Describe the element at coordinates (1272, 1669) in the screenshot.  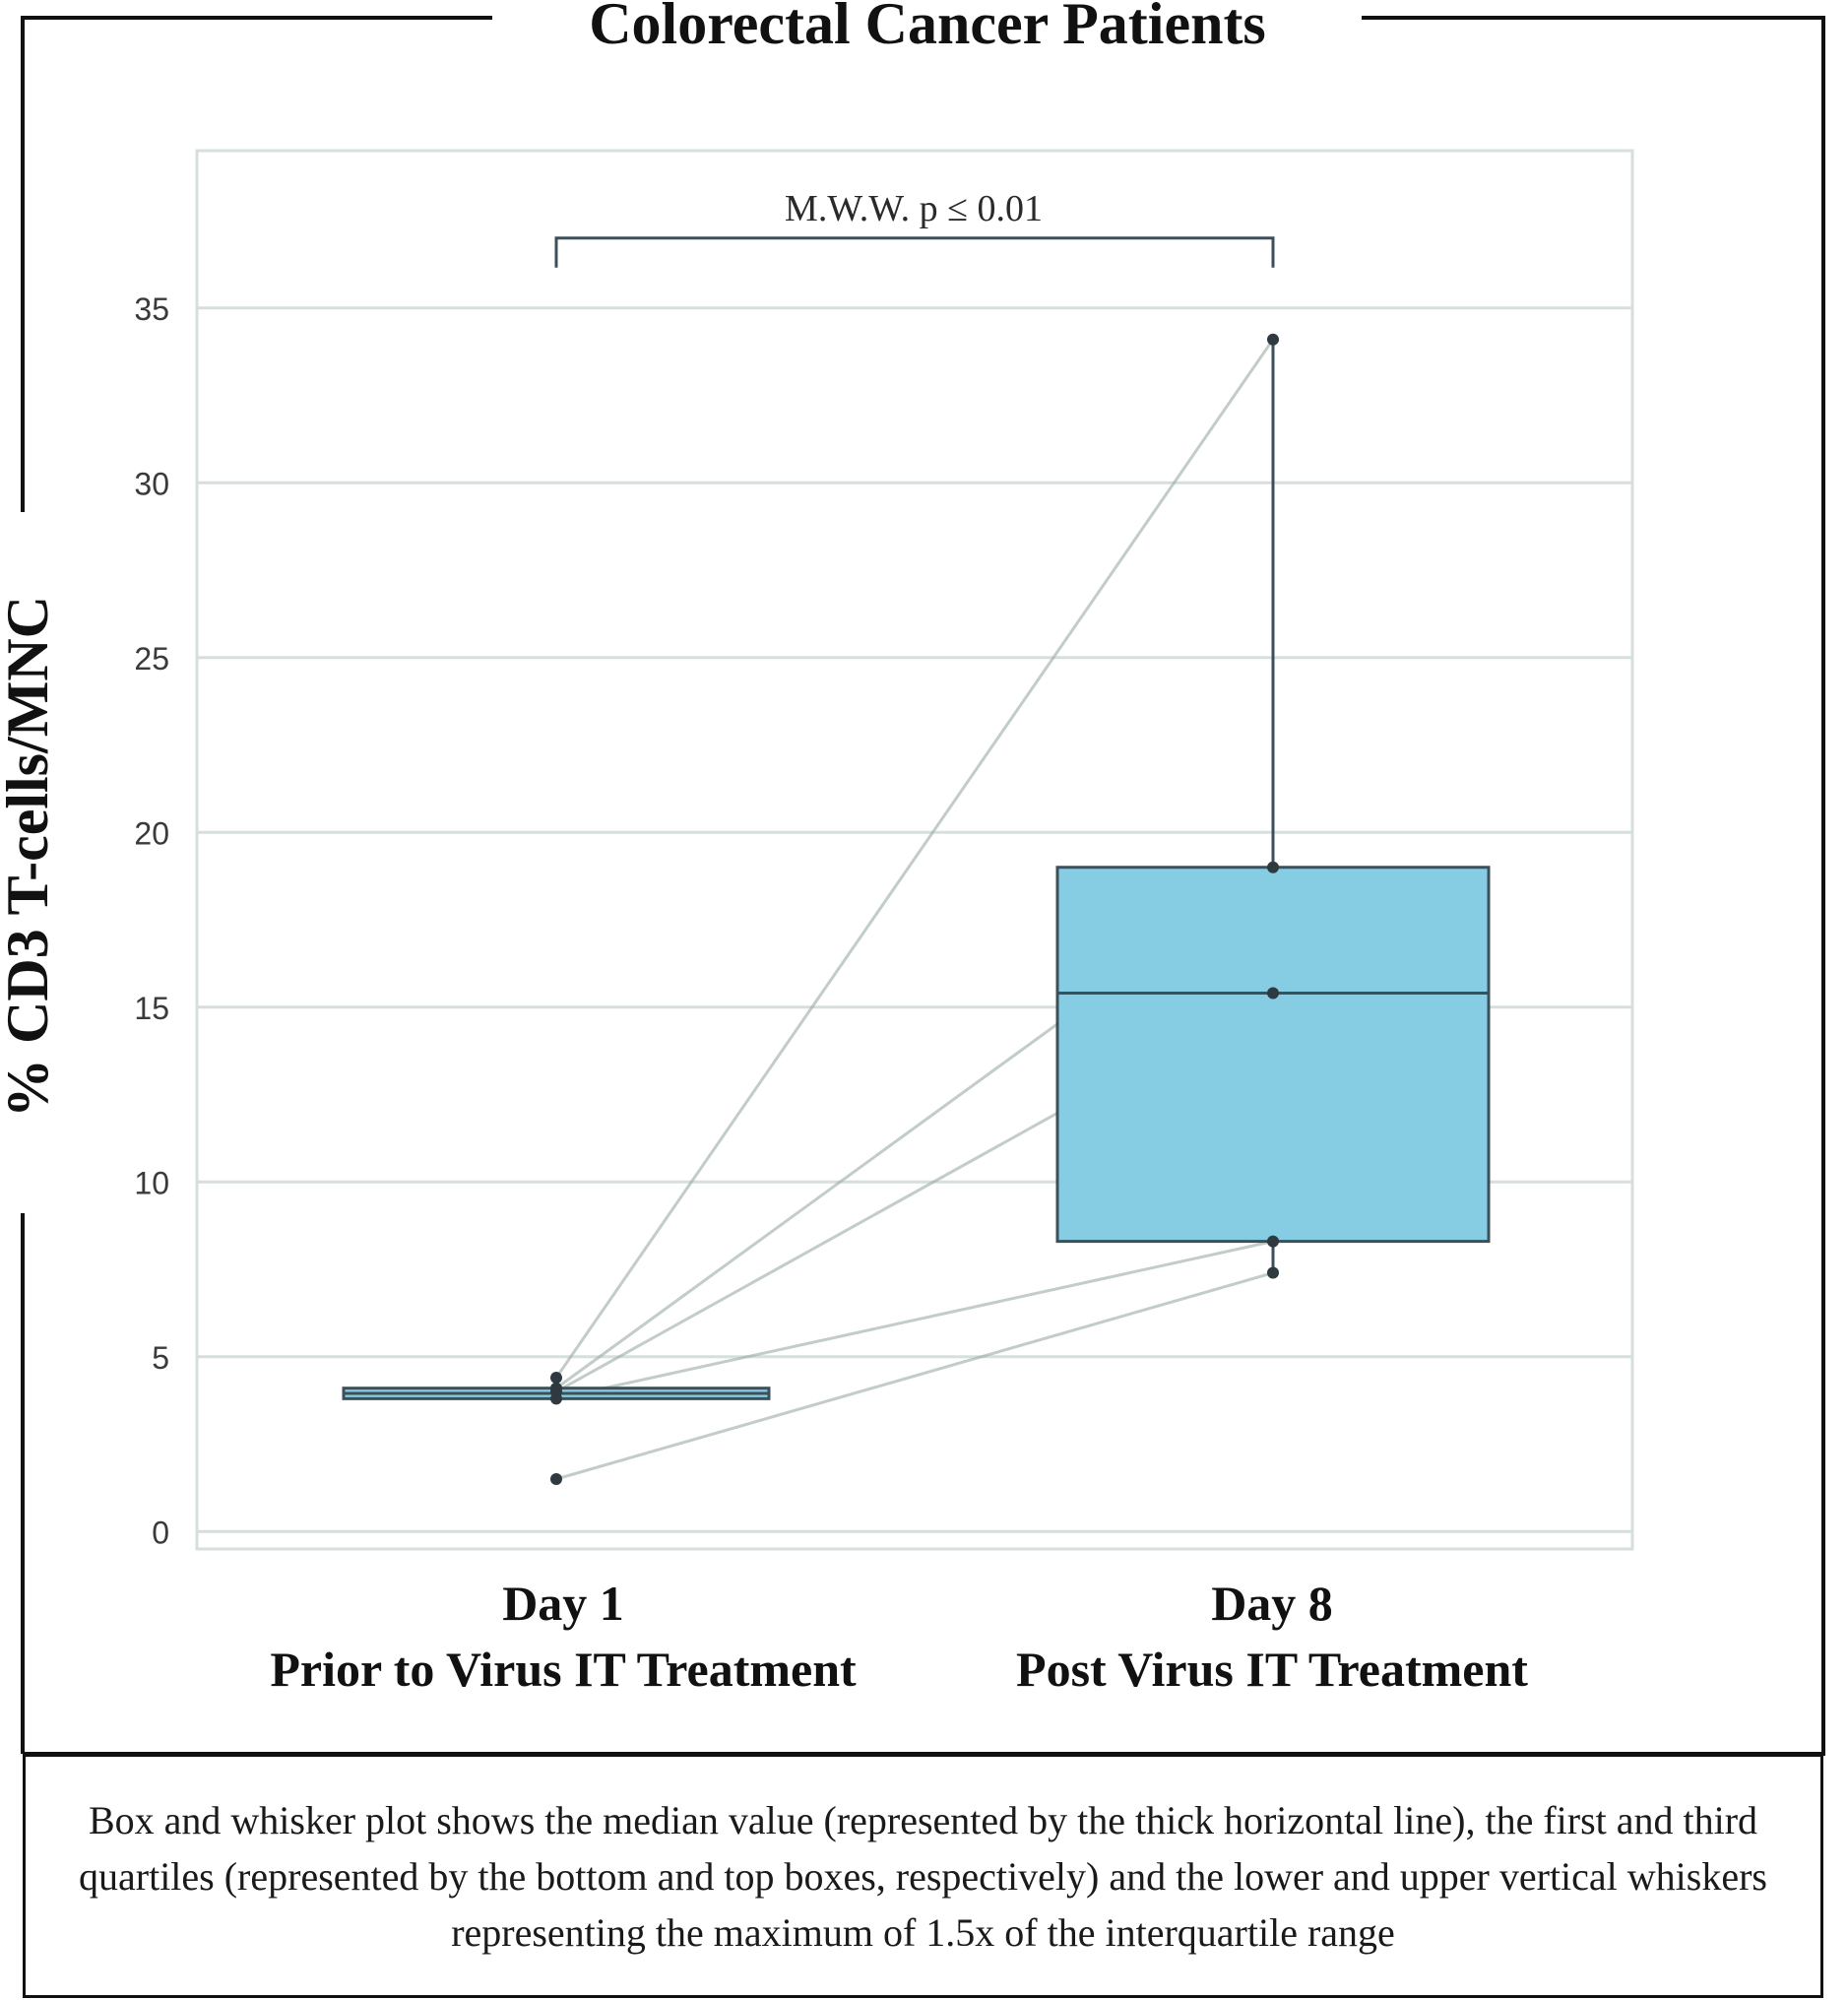
I see `x-tick-label-day8-line2: Post Virus IT Treatment` at that location.